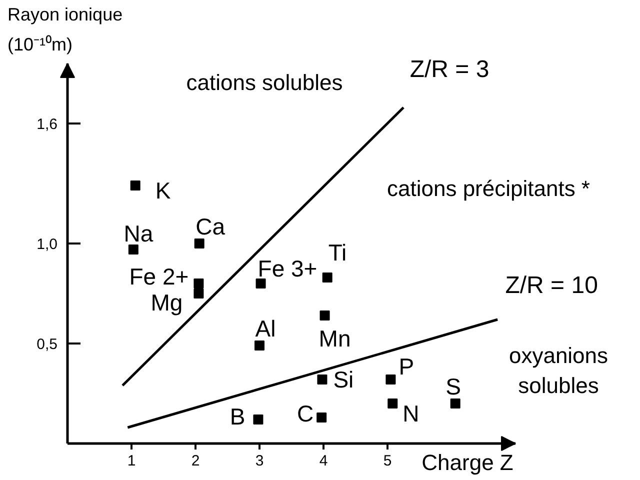 Image resolution: width=640 pixels, height=480 pixels. I want to click on annotation: Si, so click(343, 379).